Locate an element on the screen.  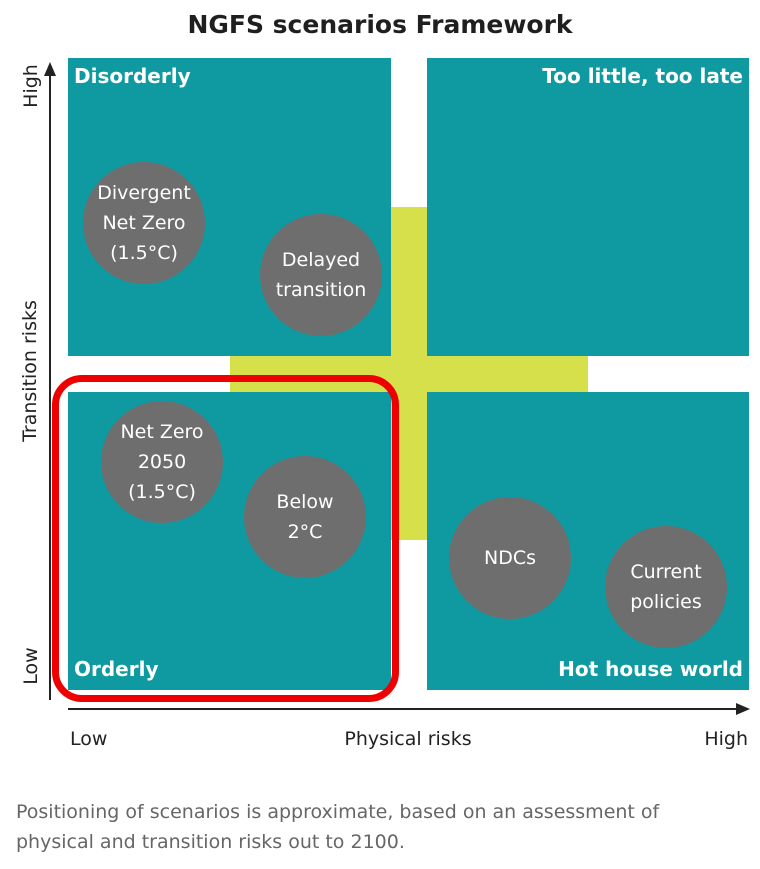
scenario-current-policies: Current policies is located at coordinates (666, 587).